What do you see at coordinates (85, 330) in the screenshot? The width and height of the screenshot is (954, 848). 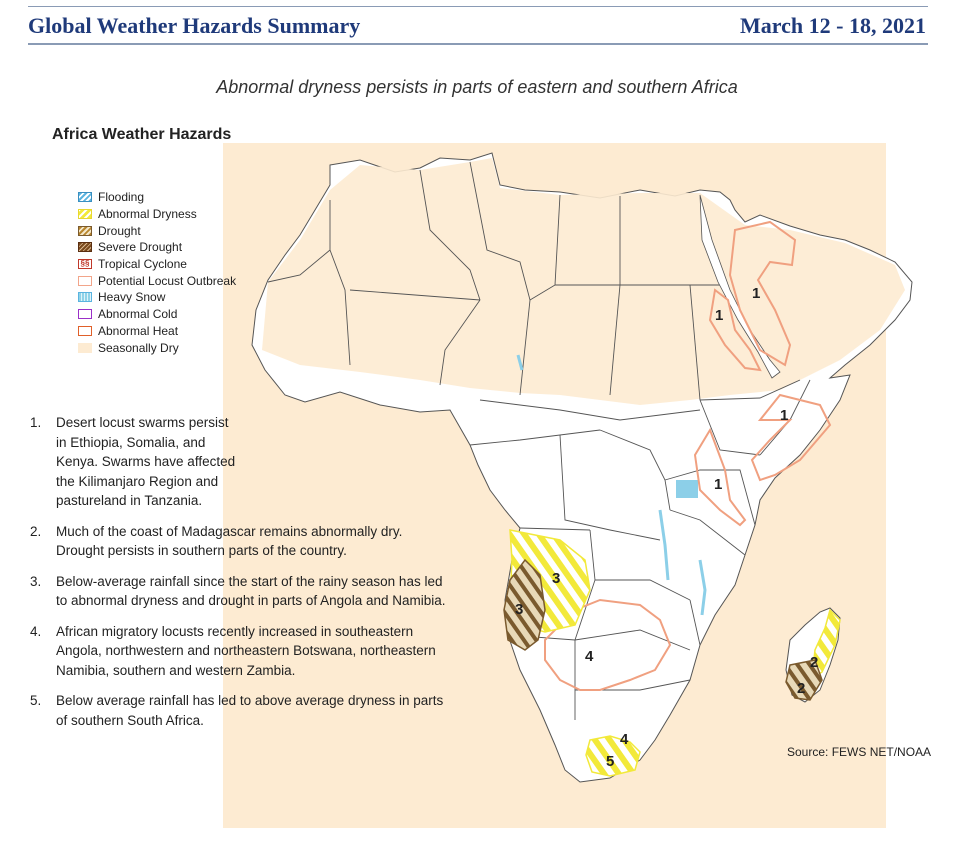 I see `abnormal-heat-swatch-icon` at bounding box center [85, 330].